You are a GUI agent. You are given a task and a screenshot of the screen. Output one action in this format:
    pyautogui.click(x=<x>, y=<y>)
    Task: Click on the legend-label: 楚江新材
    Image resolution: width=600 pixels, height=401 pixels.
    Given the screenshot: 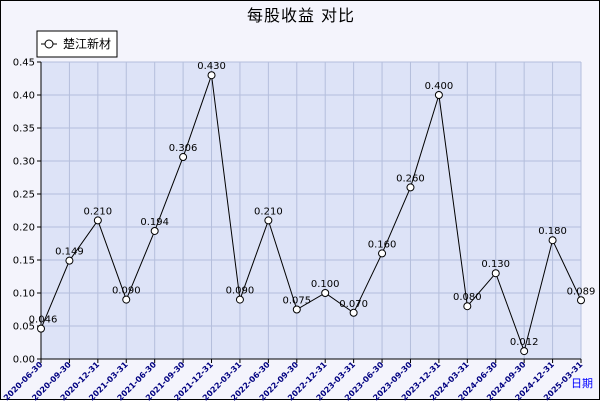 What is the action you would take?
    pyautogui.click(x=87, y=43)
    